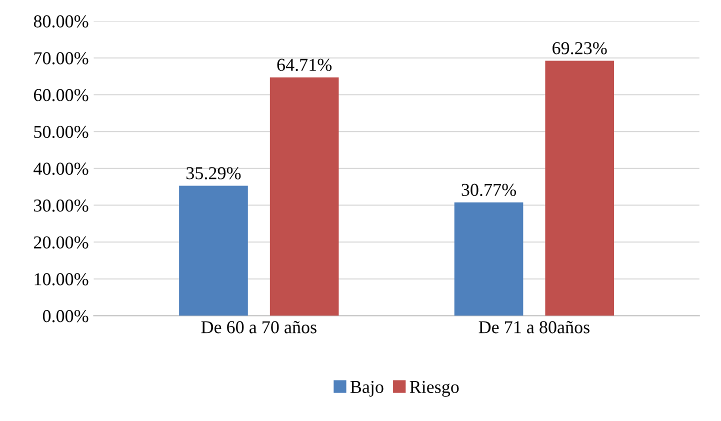 This screenshot has width=721, height=421. What do you see at coordinates (61, 95) in the screenshot?
I see `y-tick-label: 60.00%` at bounding box center [61, 95].